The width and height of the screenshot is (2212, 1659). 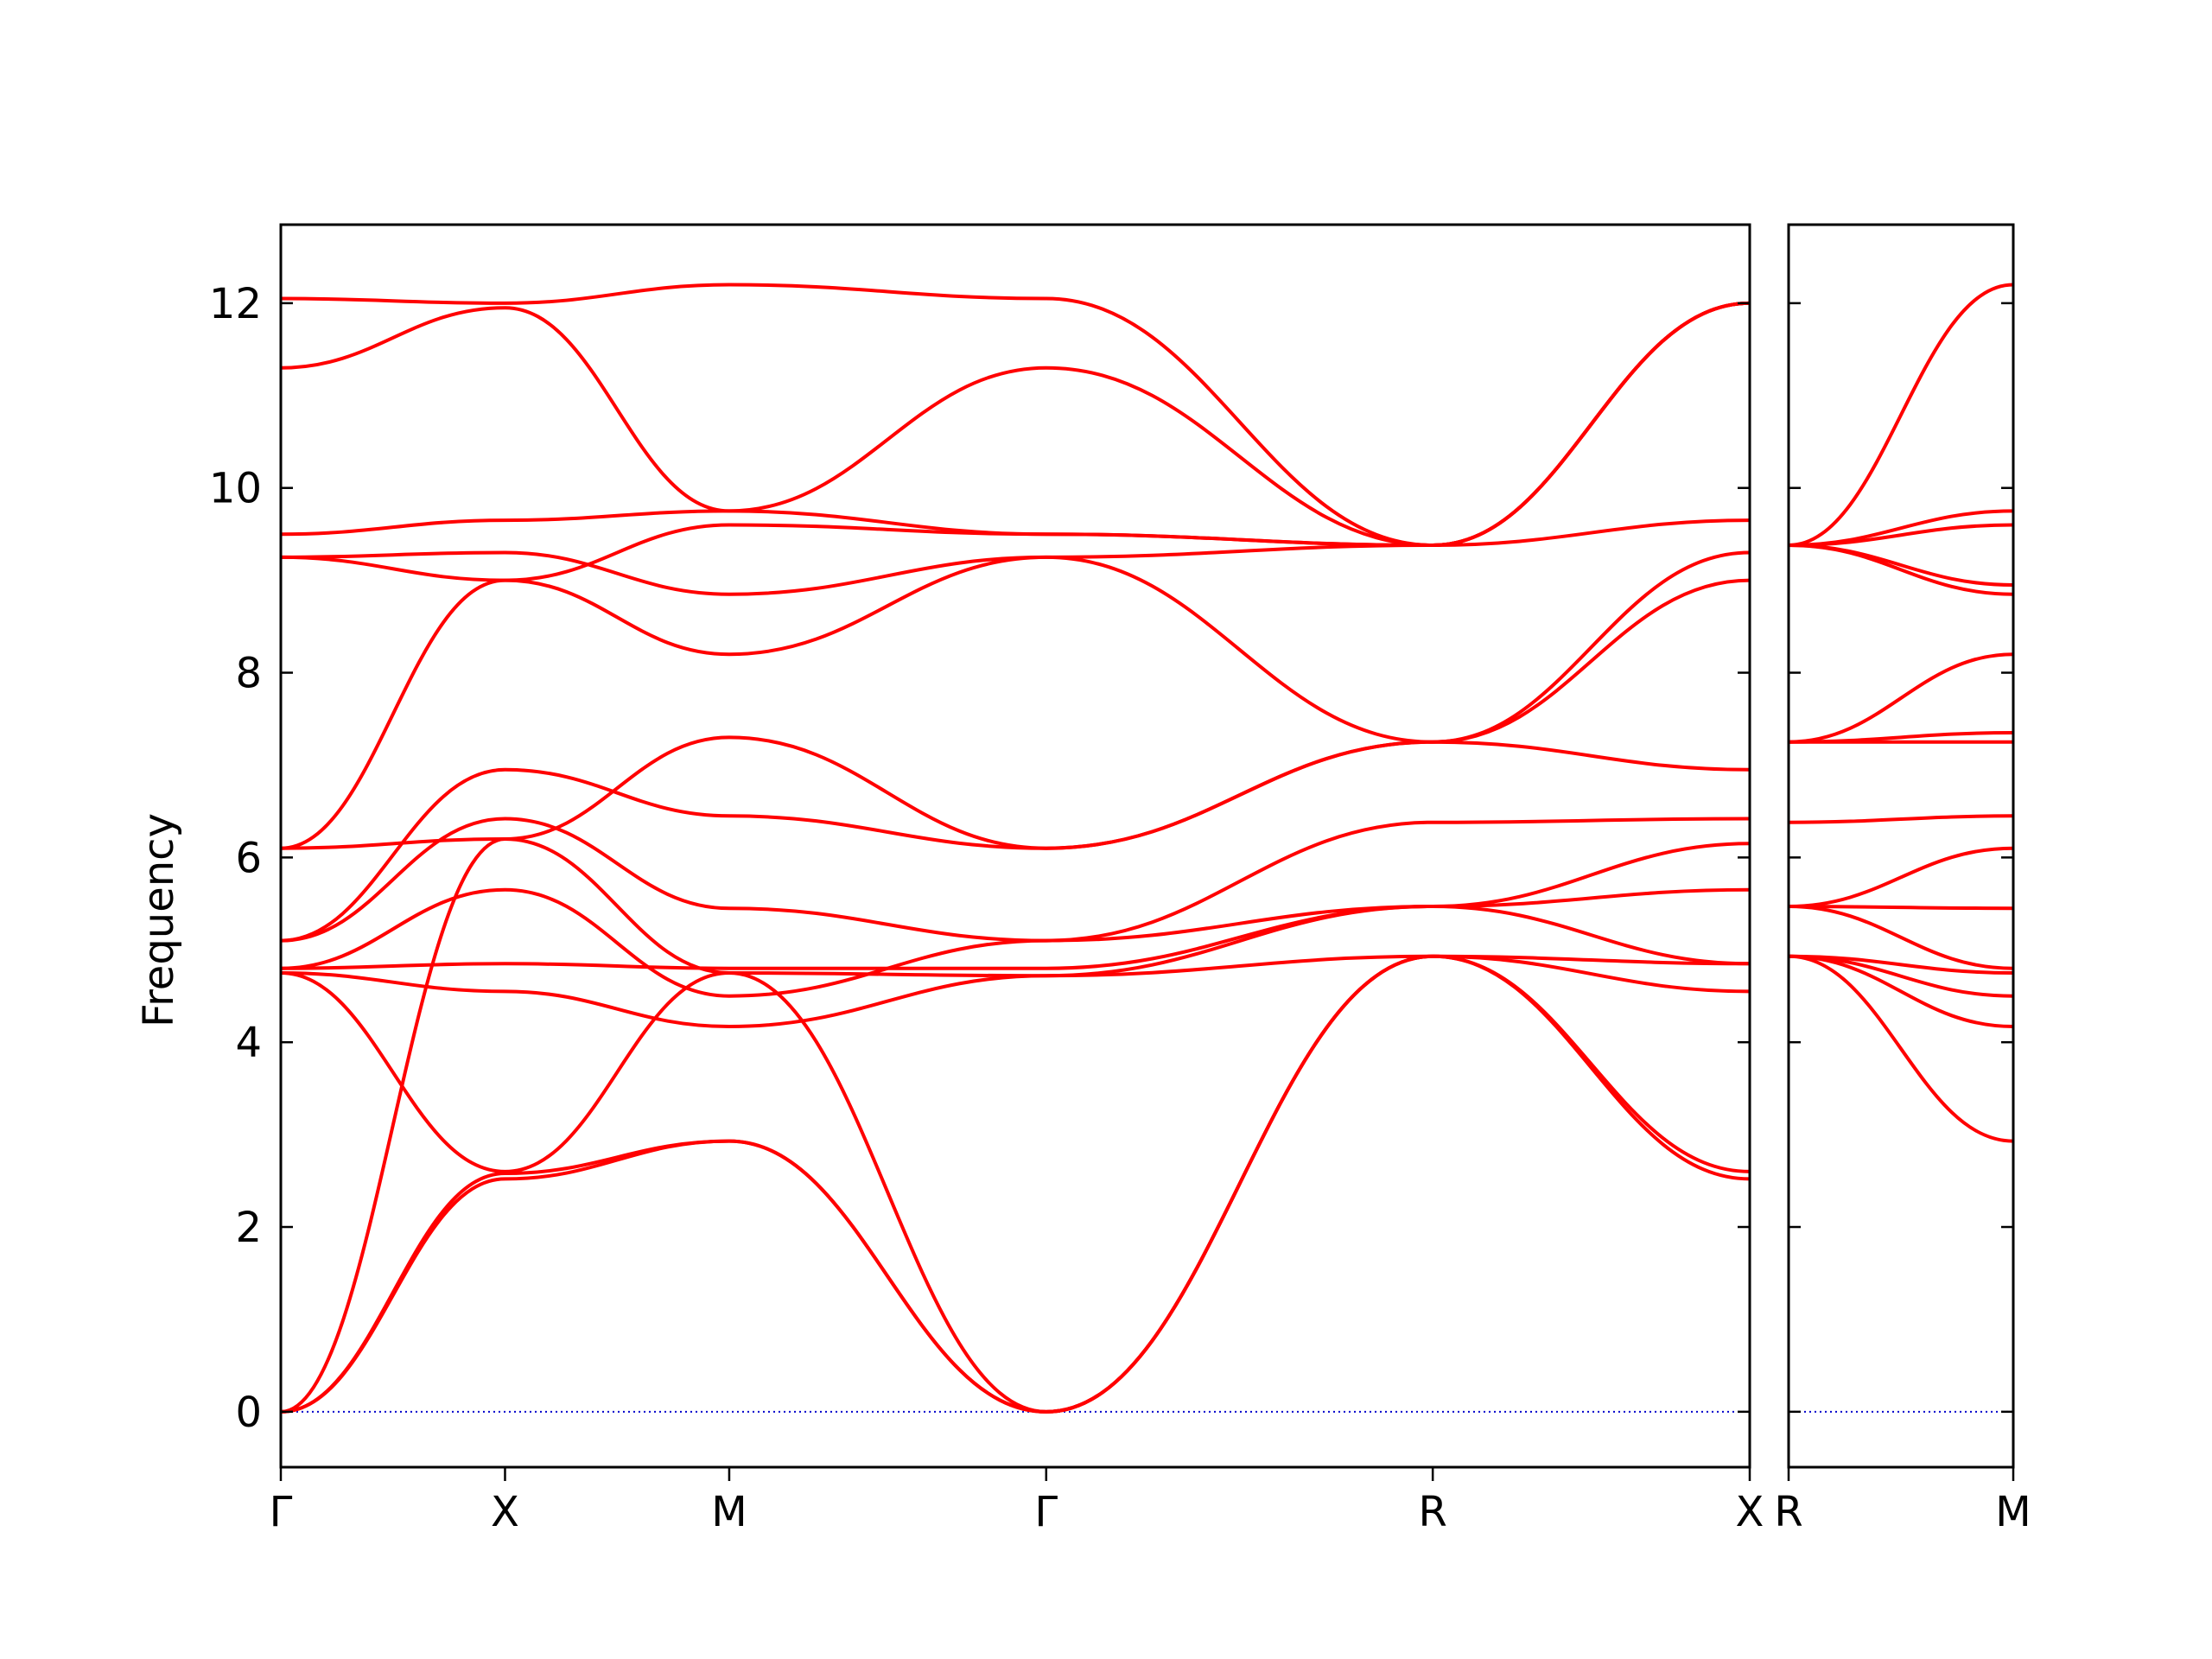 I want to click on y-tick-label: 0, so click(x=248, y=1413).